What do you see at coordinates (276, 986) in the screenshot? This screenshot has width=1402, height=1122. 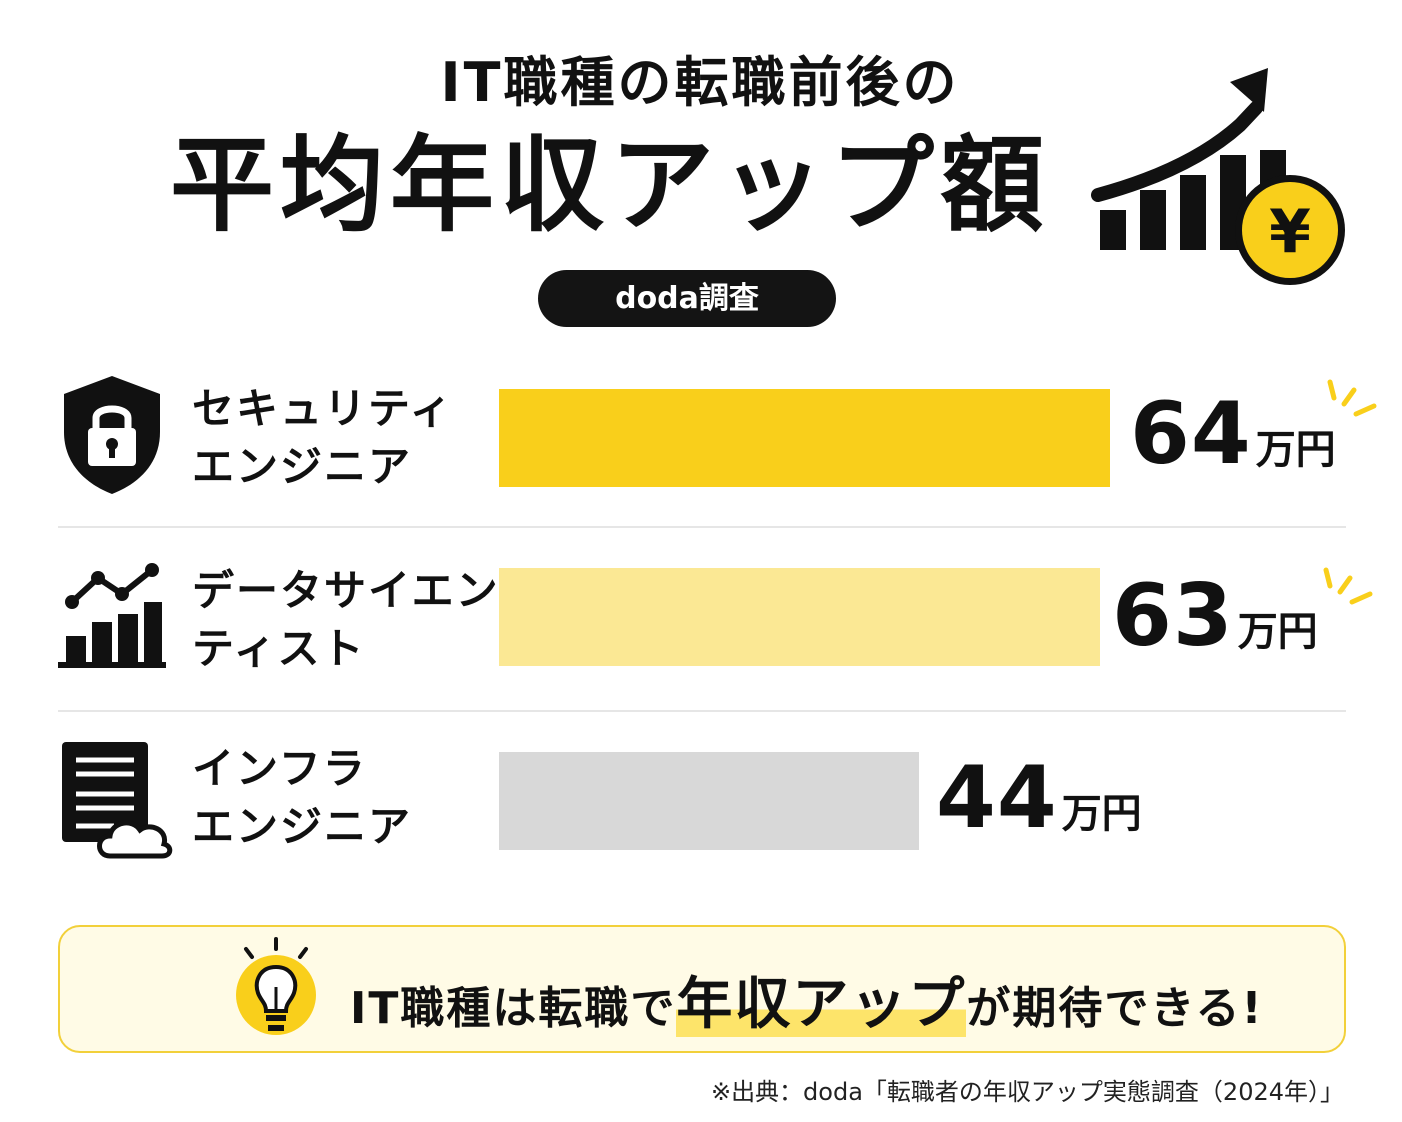 I see `lightbulb-icon` at bounding box center [276, 986].